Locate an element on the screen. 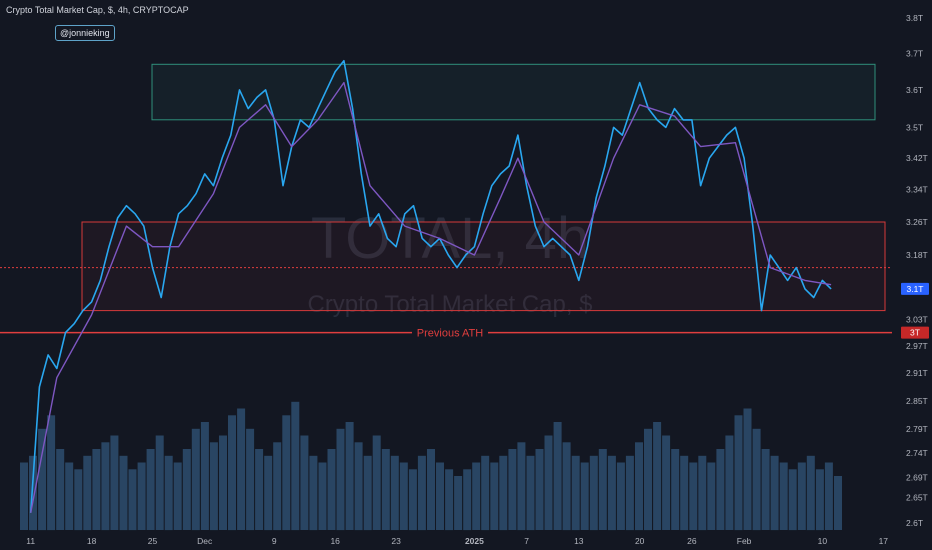 Image resolution: width=932 pixels, height=550 pixels. y-tick-label: 3.18T is located at coordinates (917, 255).